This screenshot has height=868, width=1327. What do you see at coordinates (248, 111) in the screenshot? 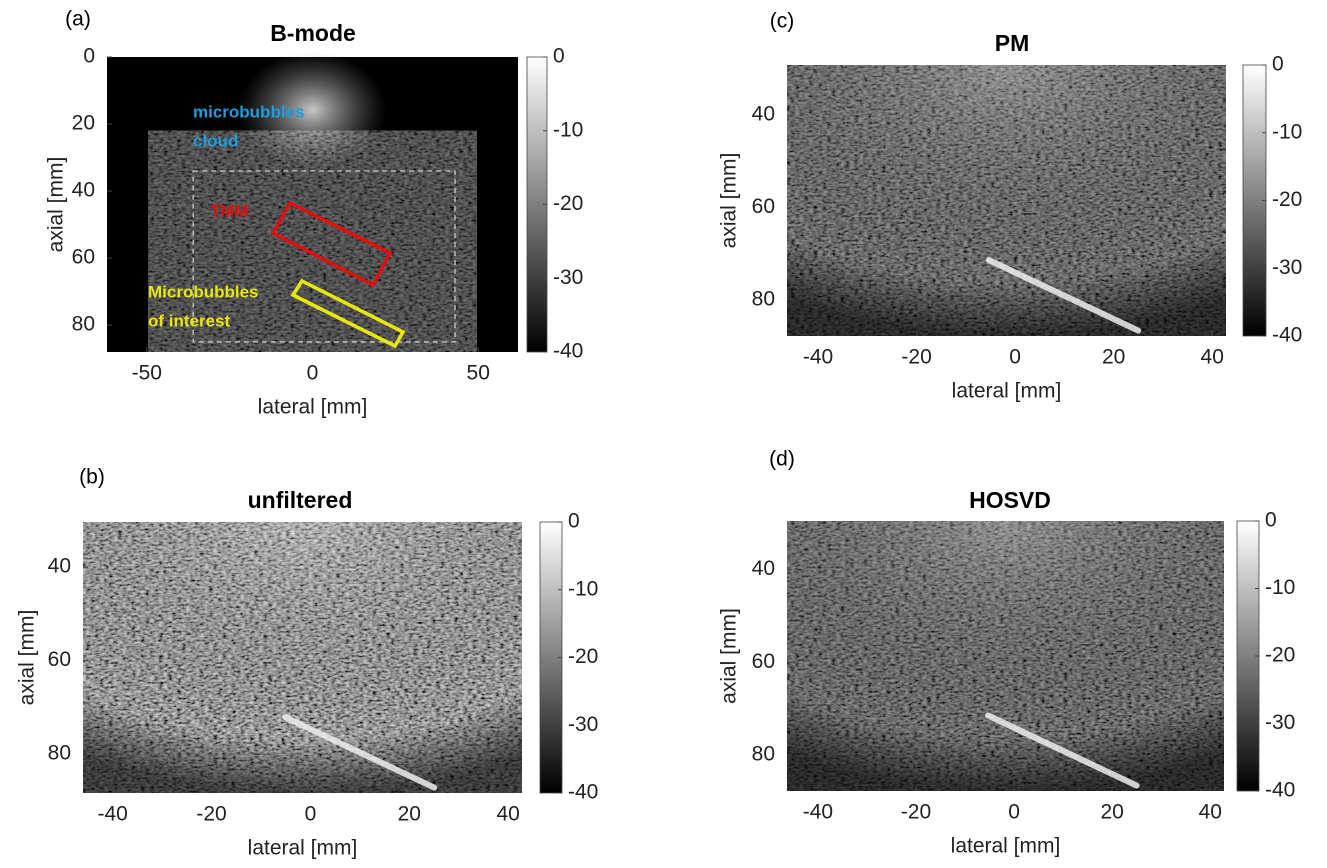
I see `annotation: microbubbles` at bounding box center [248, 111].